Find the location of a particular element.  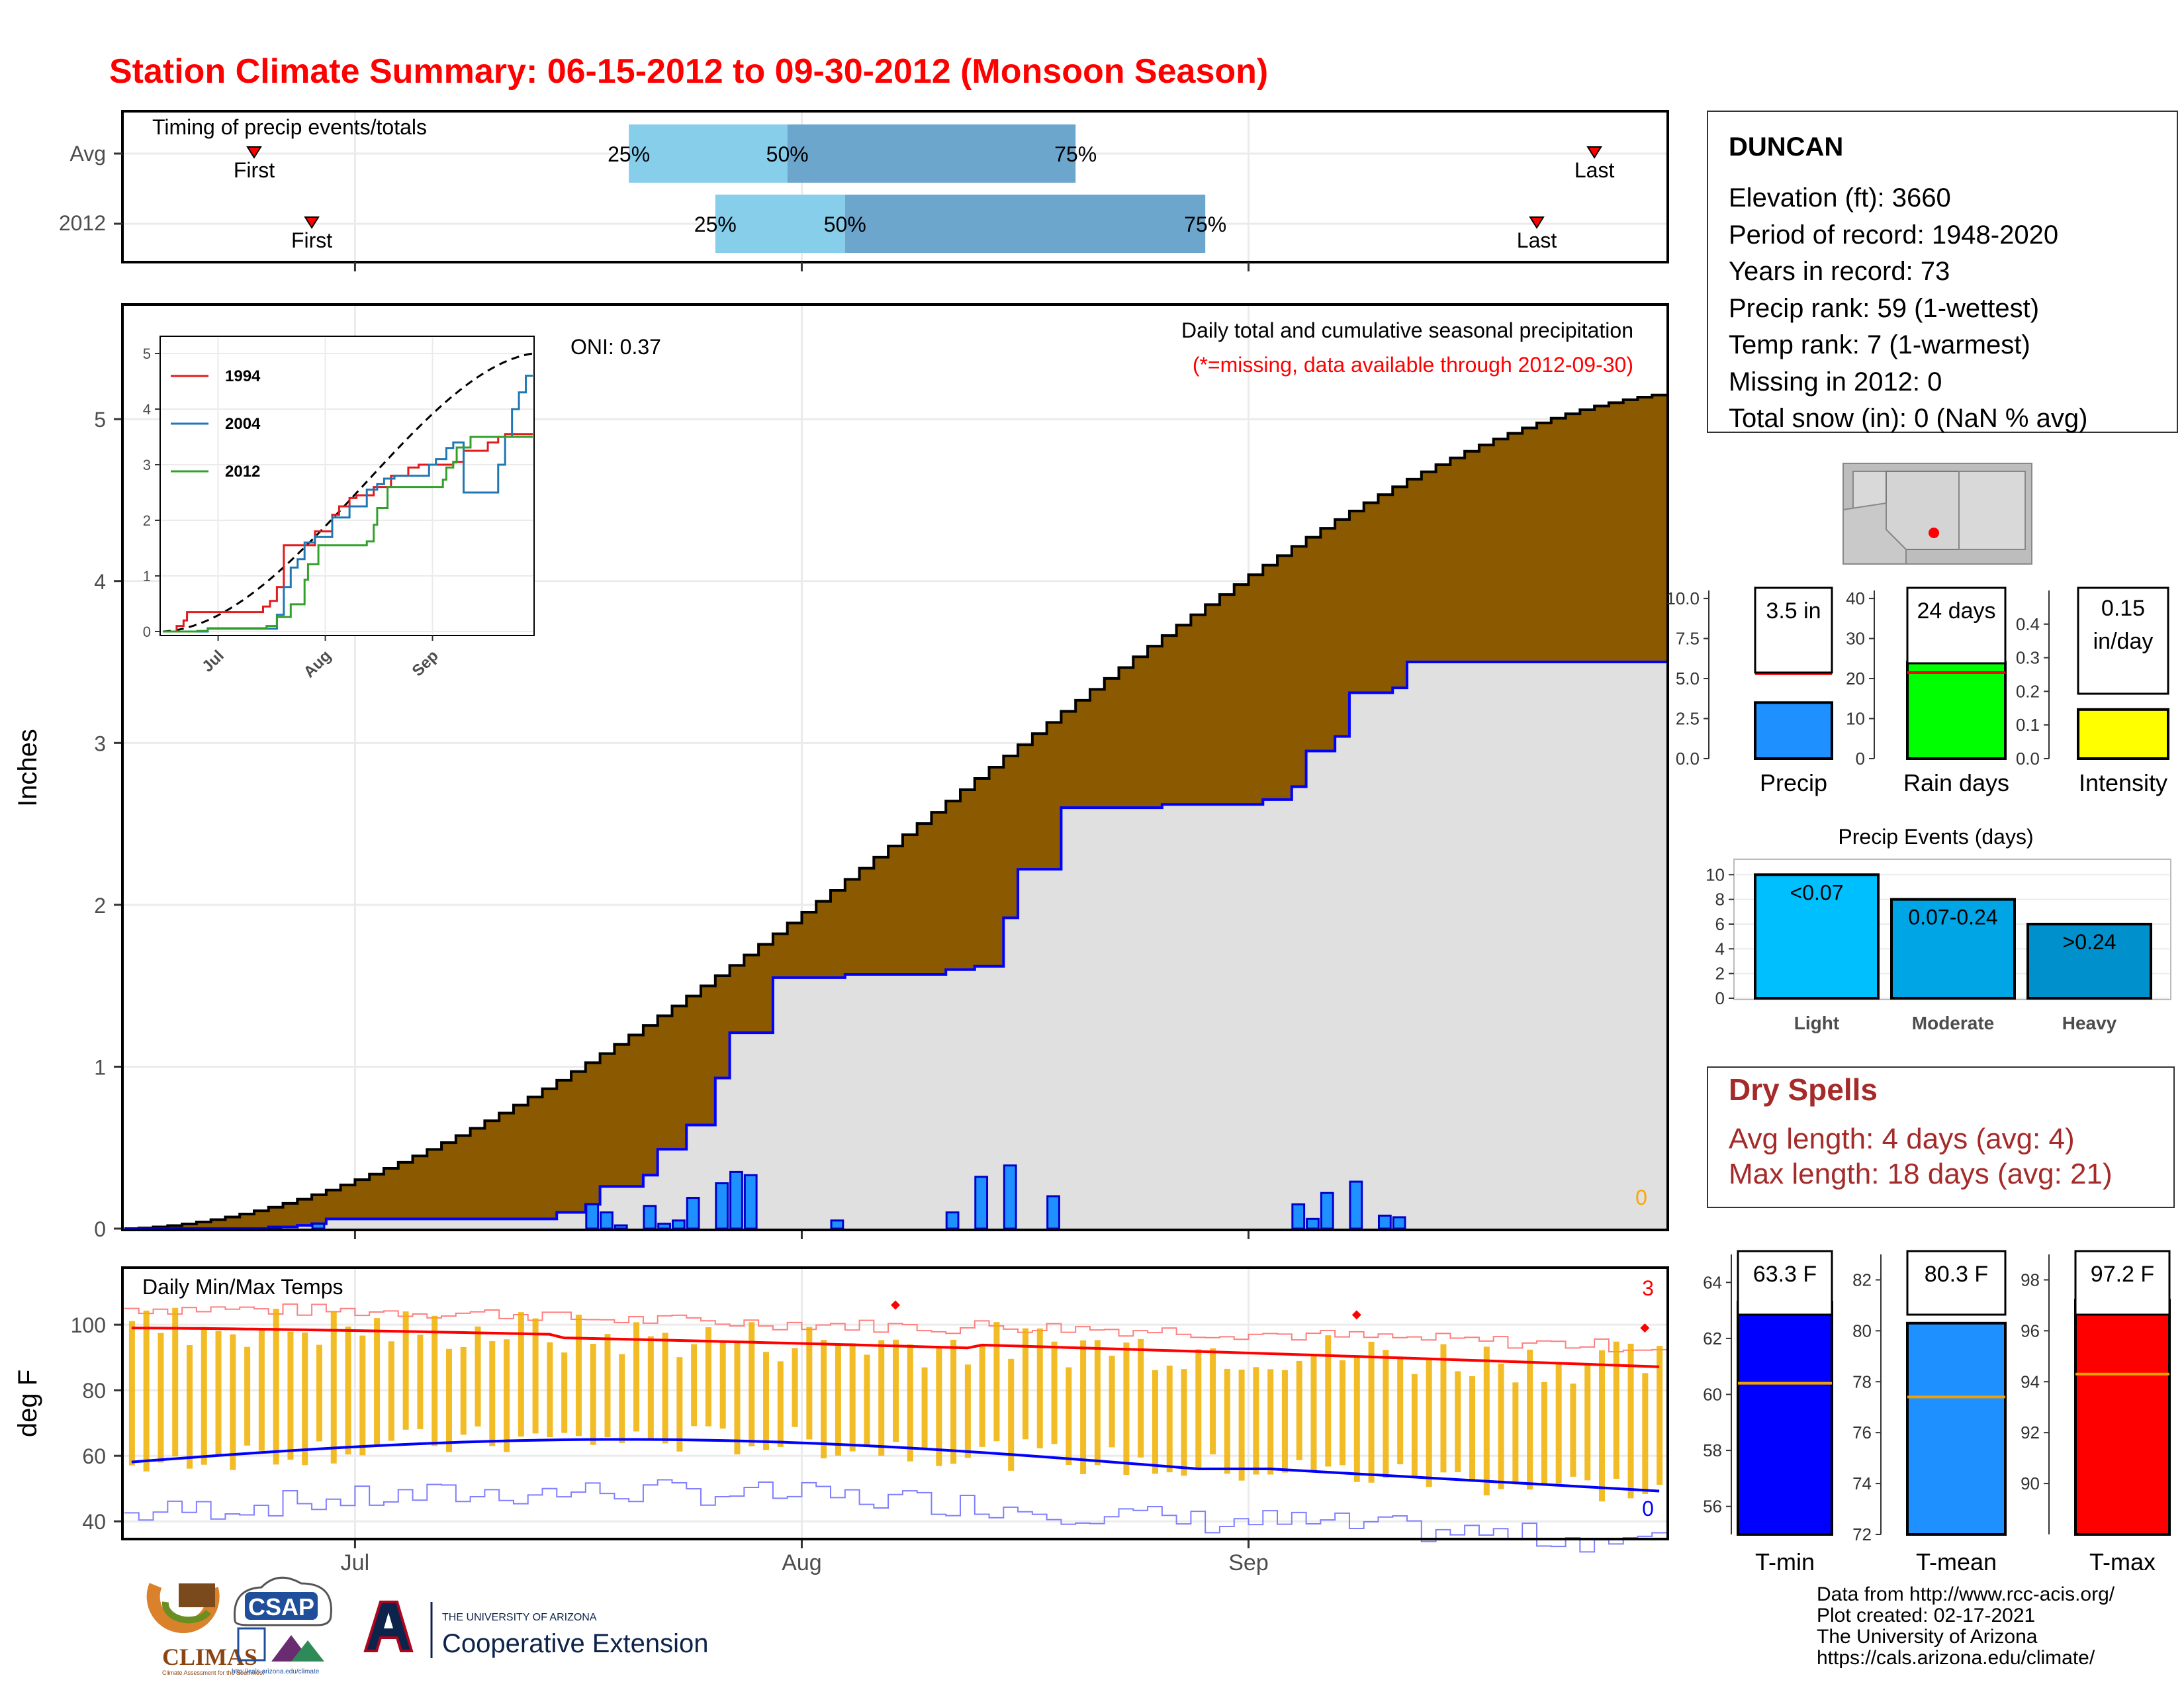

inset-legend-label: 1994 is located at coordinates (243, 376).